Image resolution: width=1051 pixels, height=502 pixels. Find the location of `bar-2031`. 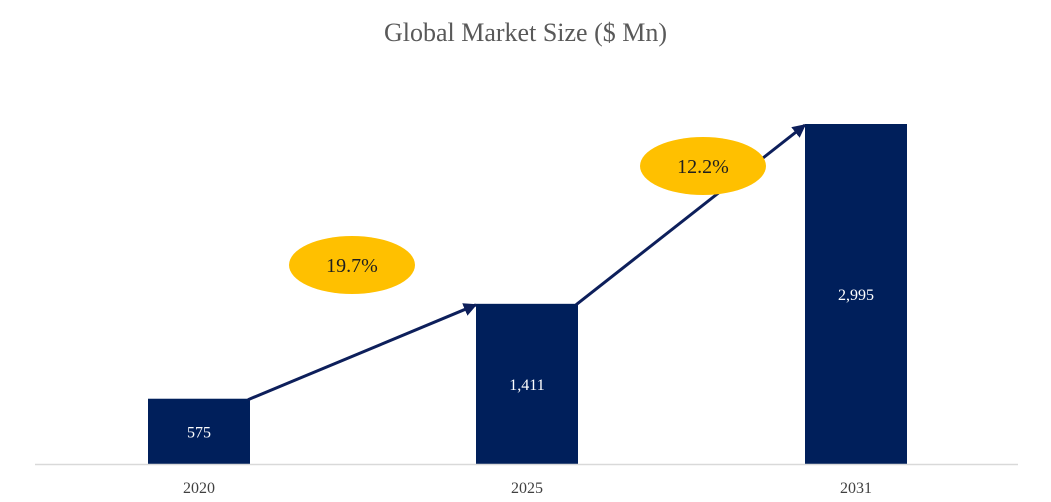

bar-2031 is located at coordinates (856, 294).